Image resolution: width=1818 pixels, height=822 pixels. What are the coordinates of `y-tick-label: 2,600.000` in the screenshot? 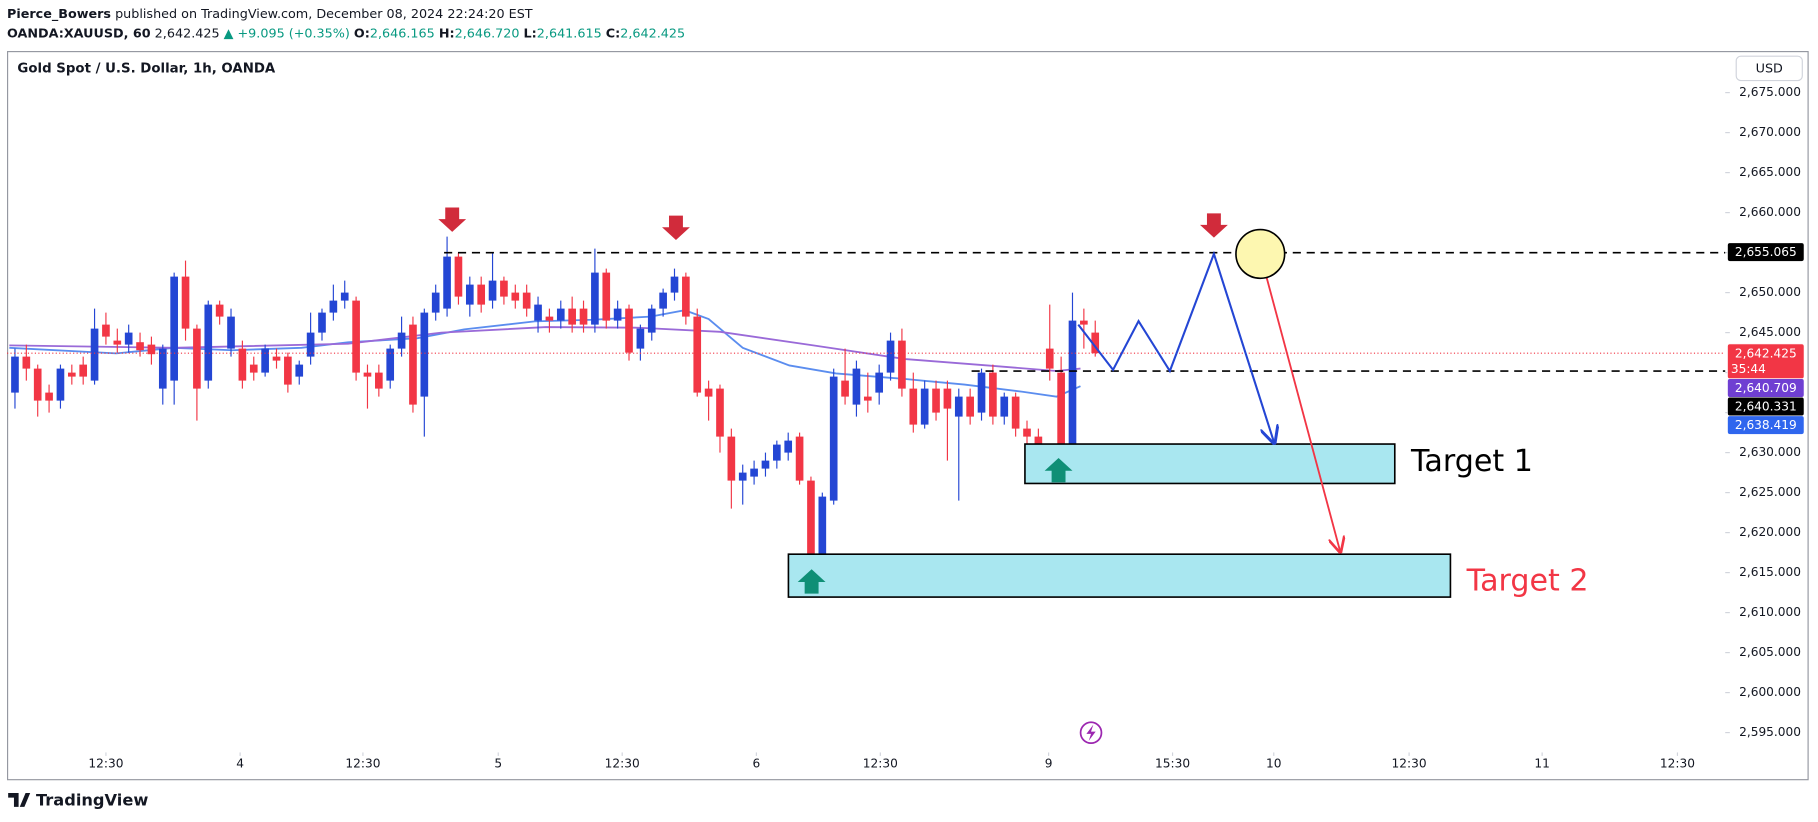 It's located at (1770, 692).